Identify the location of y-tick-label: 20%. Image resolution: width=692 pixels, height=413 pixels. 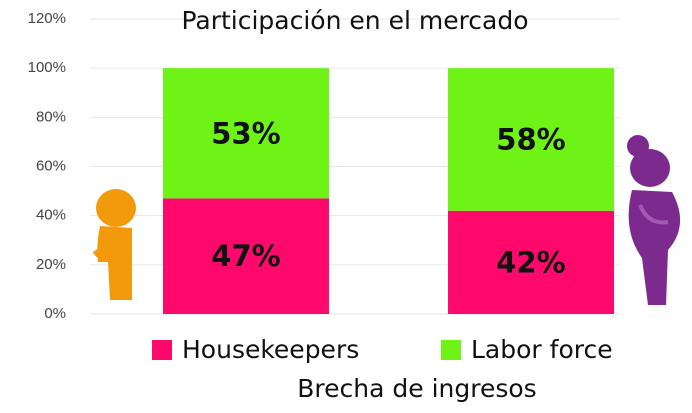
(51, 264).